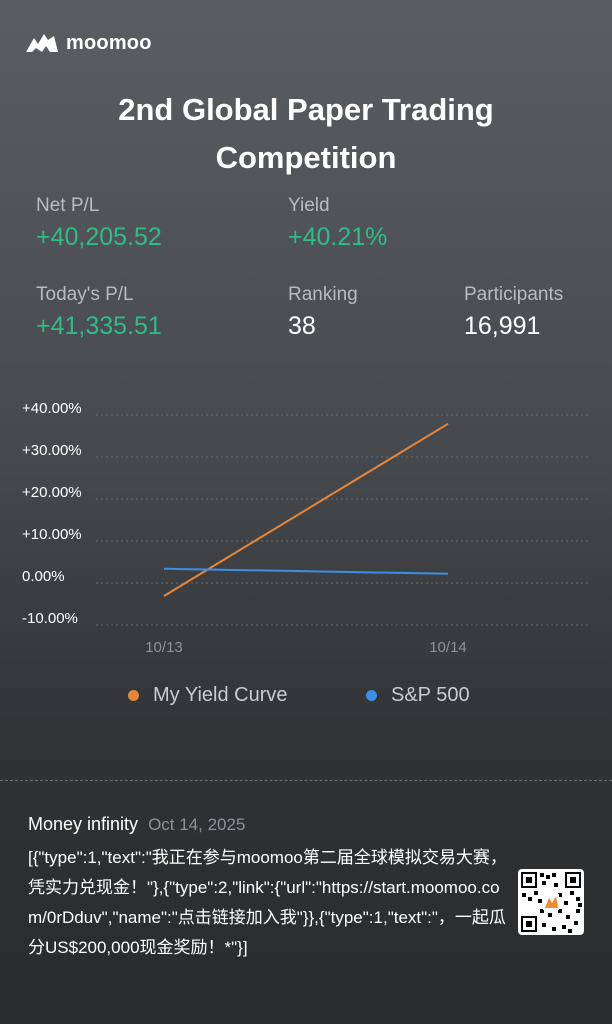 This screenshot has height=1024, width=612. What do you see at coordinates (306, 157) in the screenshot?
I see `title-line-2: Competition` at bounding box center [306, 157].